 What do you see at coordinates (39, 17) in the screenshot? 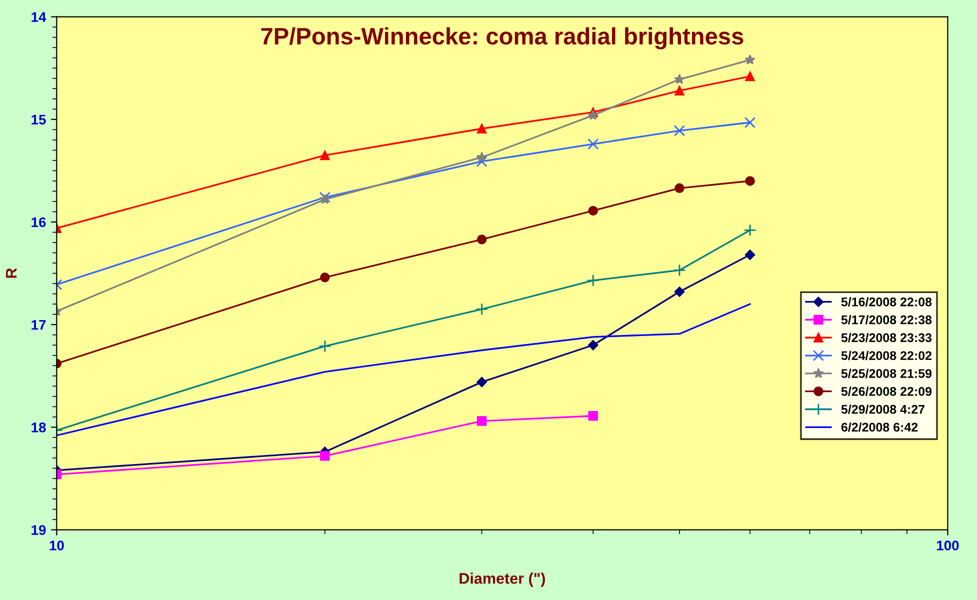
I see `y-tick-label: 14` at bounding box center [39, 17].